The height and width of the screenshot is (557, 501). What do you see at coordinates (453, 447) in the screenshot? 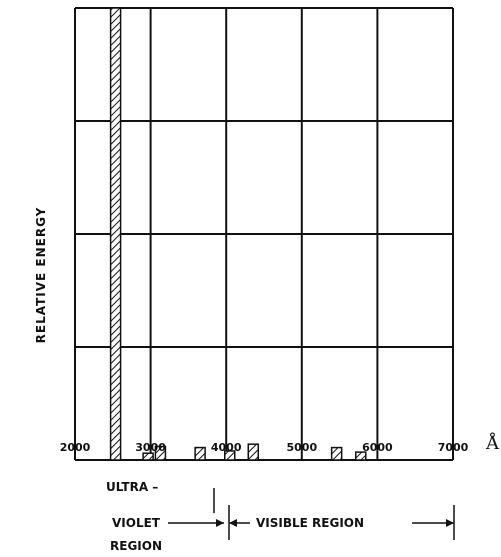
I see `x-tick-label: 7000` at bounding box center [453, 447].